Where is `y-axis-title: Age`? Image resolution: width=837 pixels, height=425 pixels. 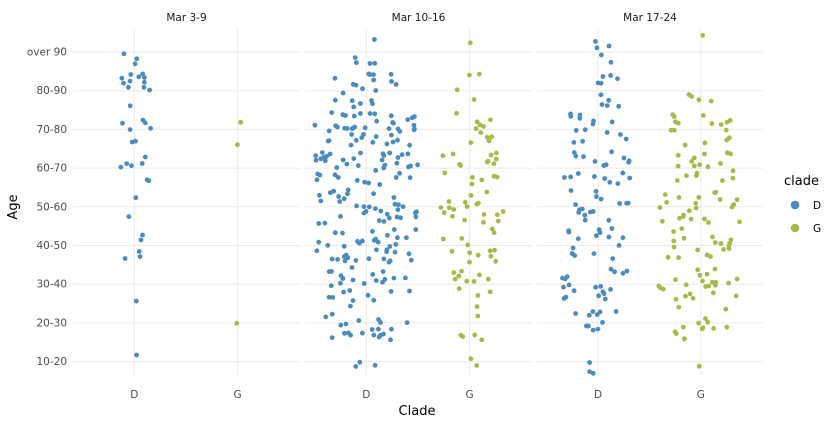 y-axis-title: Age is located at coordinates (13, 206).